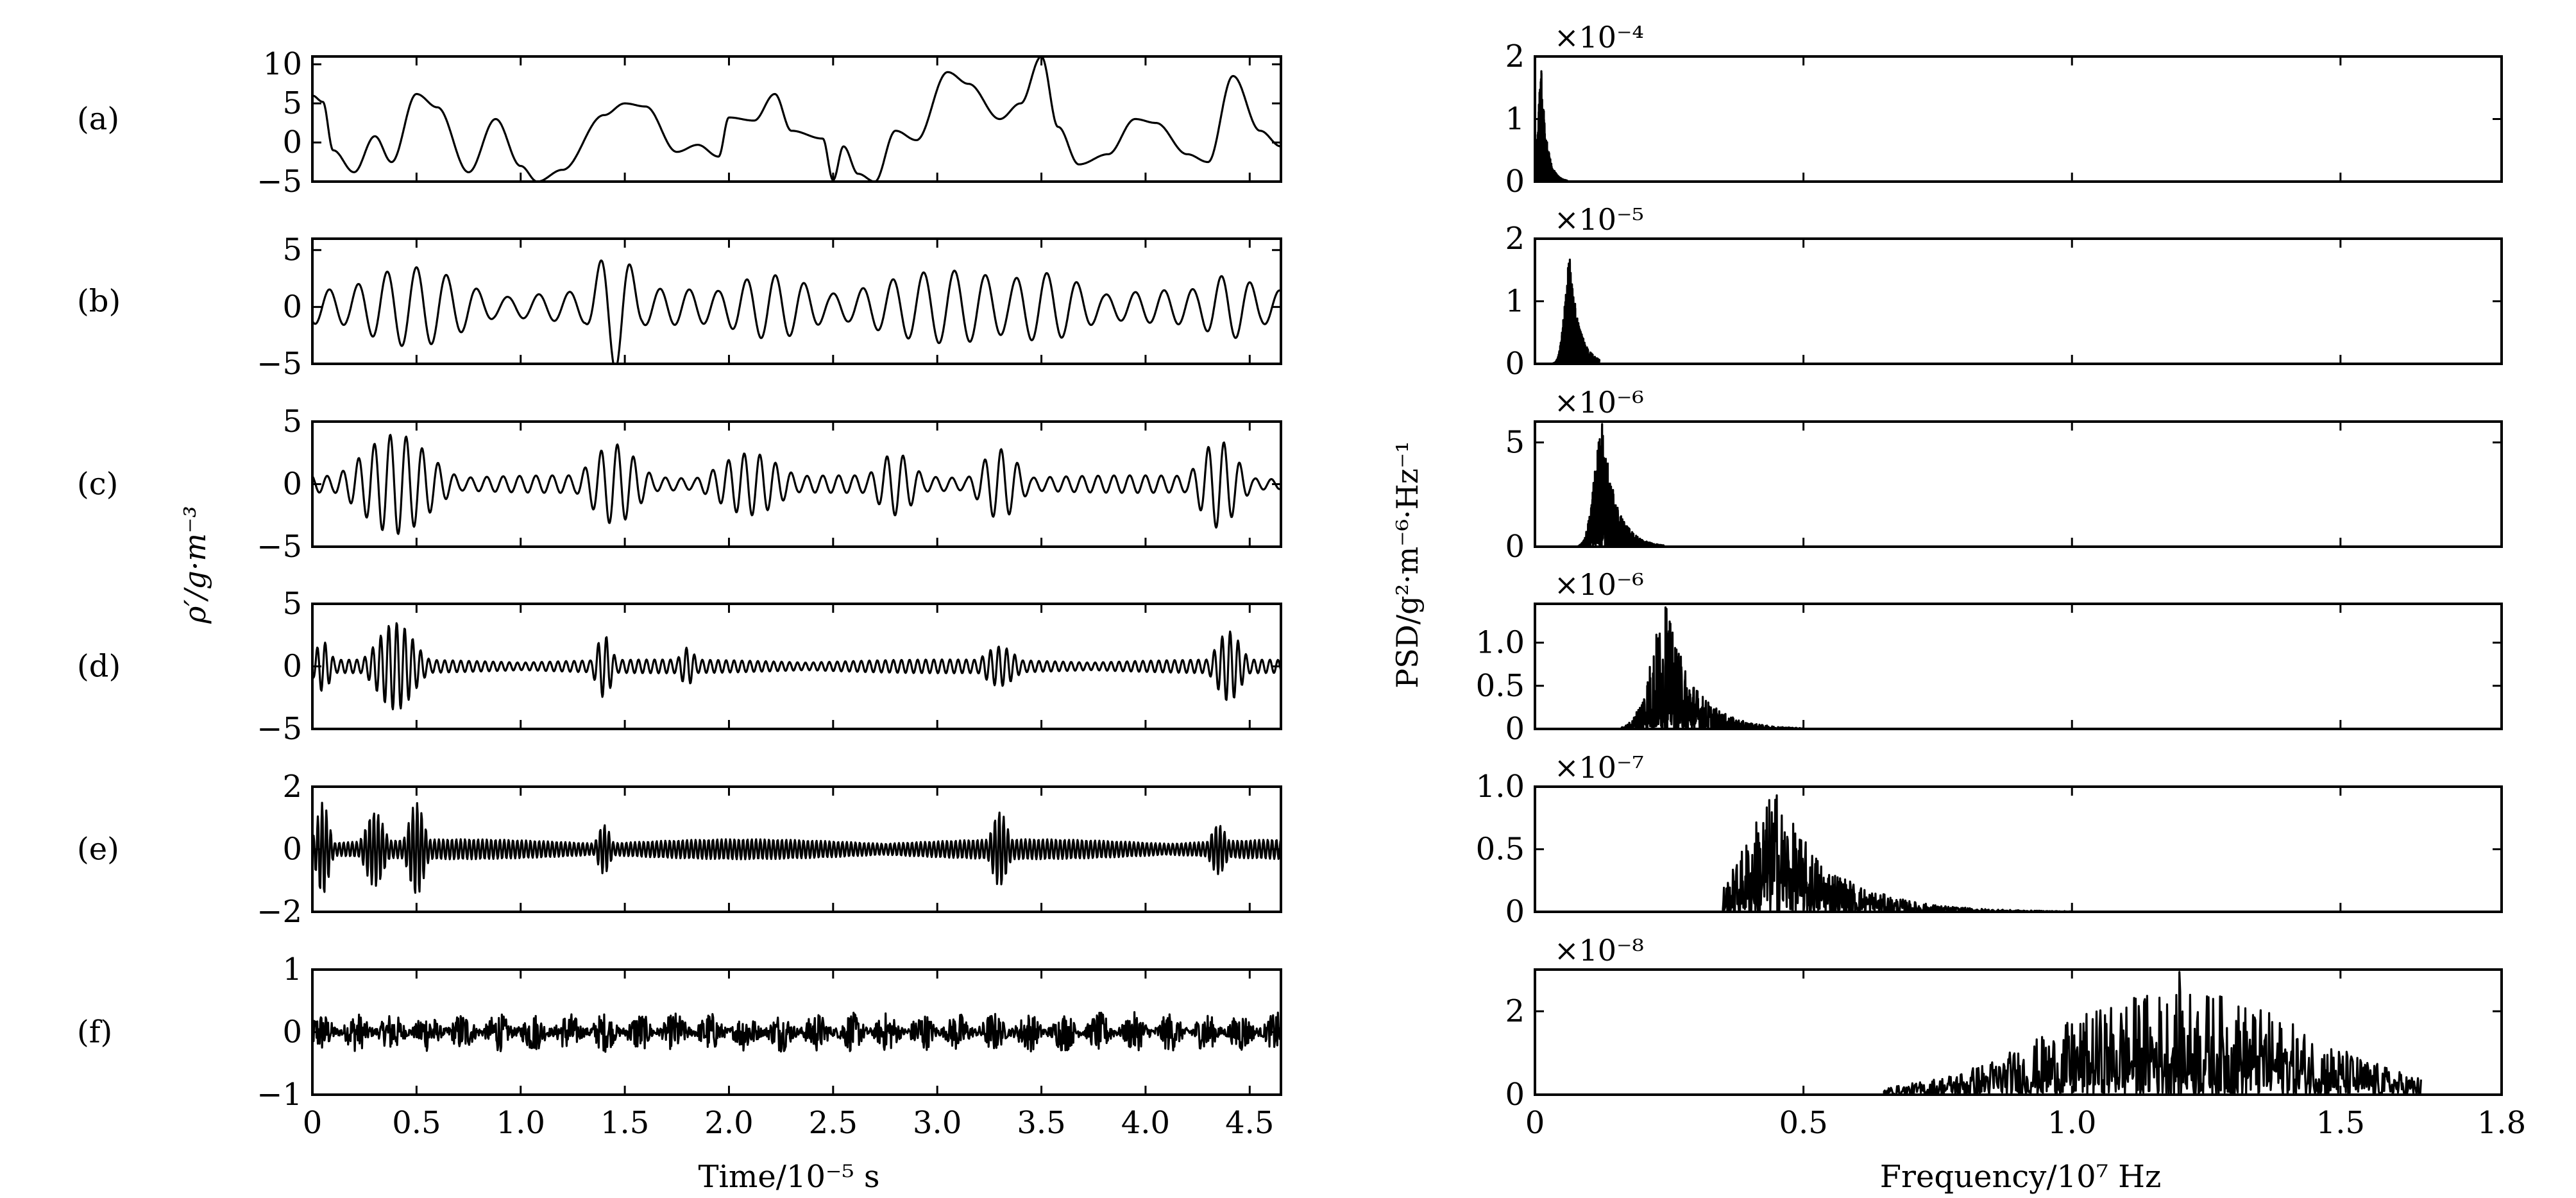 Image resolution: width=2576 pixels, height=1198 pixels. Describe the element at coordinates (937, 1123) in the screenshot. I see `left-xtick-label: 3.0` at that location.